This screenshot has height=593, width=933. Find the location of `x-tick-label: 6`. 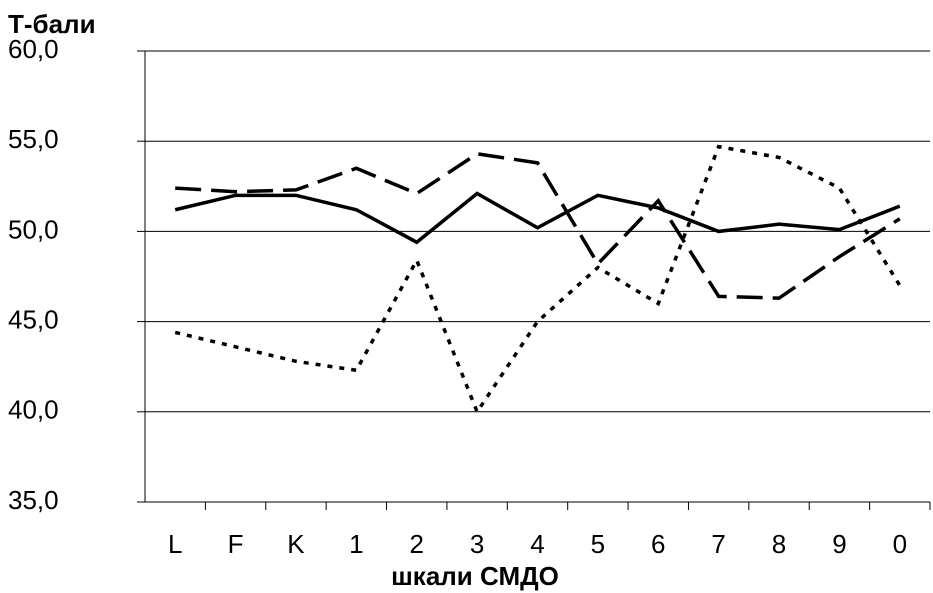

x-tick-label: 6 is located at coordinates (658, 544).